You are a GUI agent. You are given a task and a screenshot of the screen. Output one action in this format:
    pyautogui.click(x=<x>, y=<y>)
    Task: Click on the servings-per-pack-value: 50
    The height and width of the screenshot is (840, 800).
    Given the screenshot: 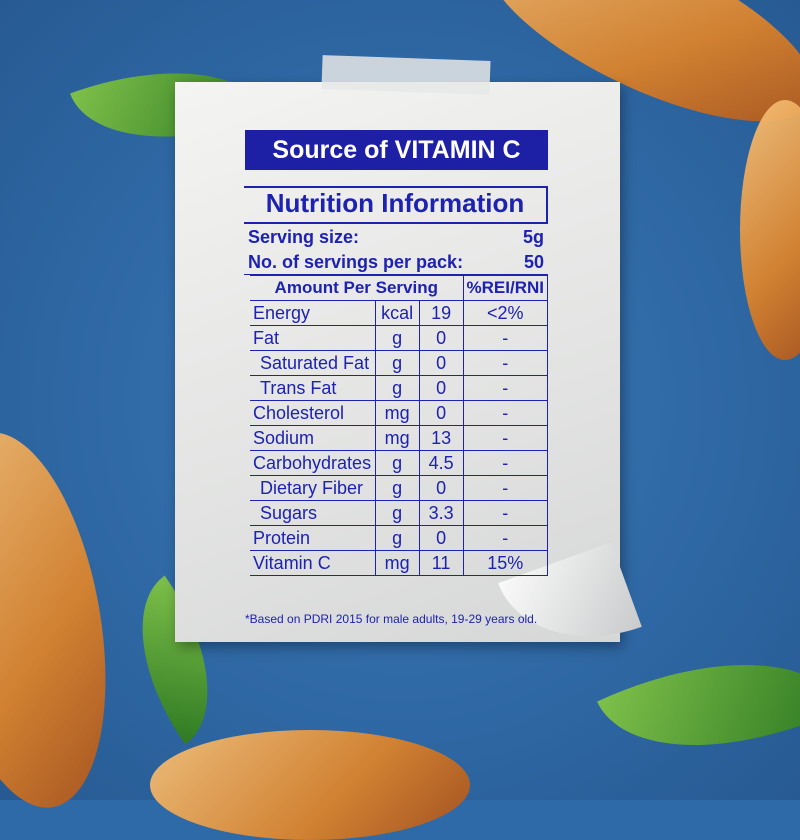 What is the action you would take?
    pyautogui.click(x=533, y=262)
    